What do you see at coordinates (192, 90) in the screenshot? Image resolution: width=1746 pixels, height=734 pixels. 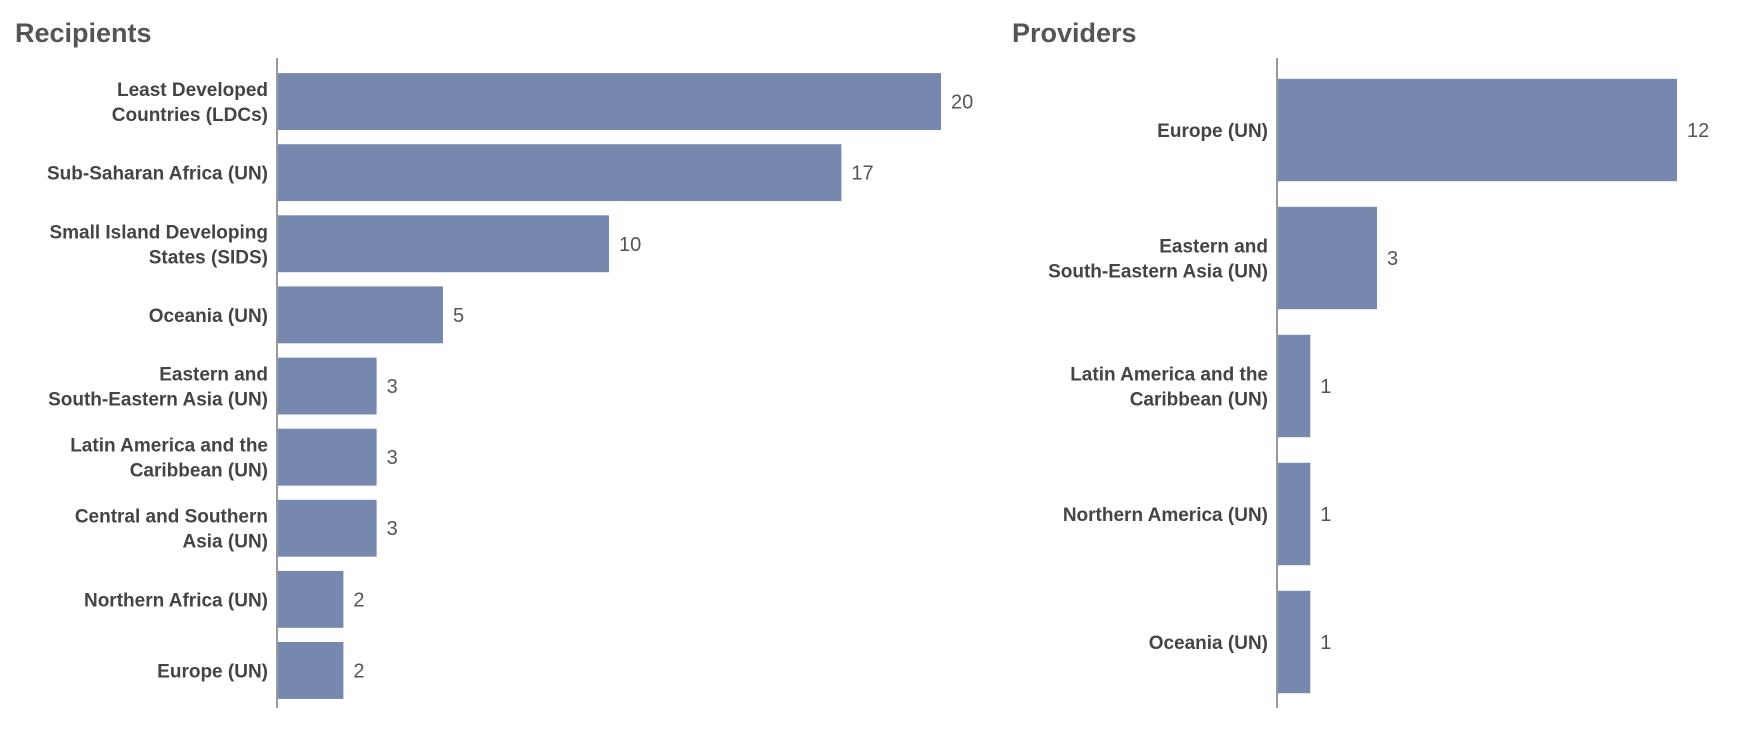 I see `recipients-category-label: Least Developed` at bounding box center [192, 90].